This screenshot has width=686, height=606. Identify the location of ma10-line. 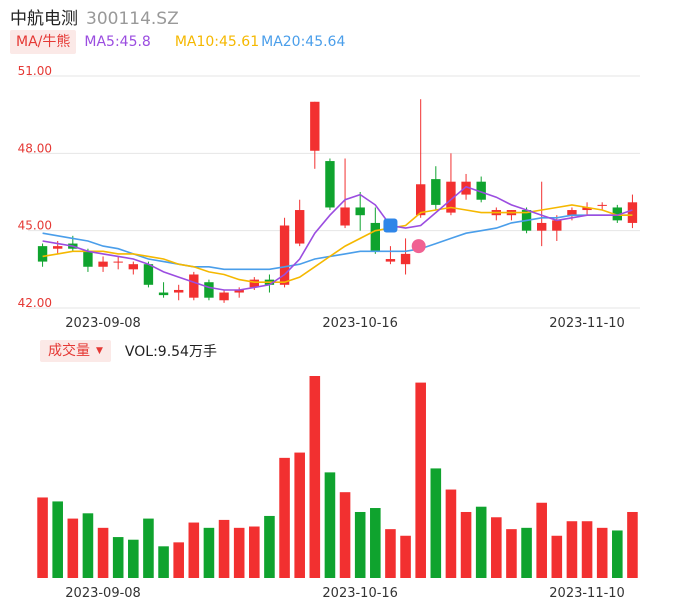
(337, 243).